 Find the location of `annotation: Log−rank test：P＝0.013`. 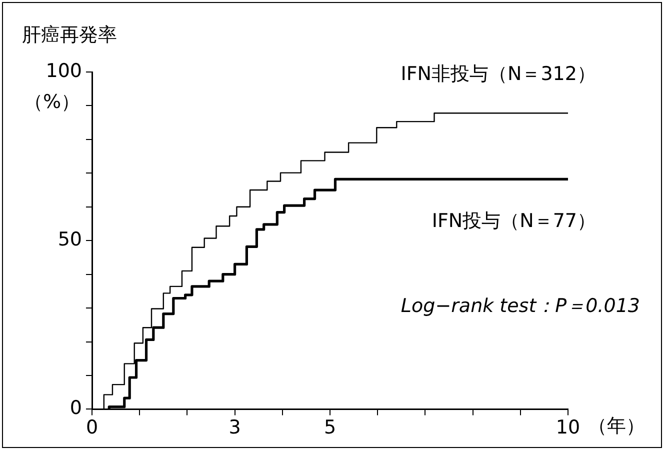

annotation: Log−rank test：P＝0.013 is located at coordinates (520, 305).